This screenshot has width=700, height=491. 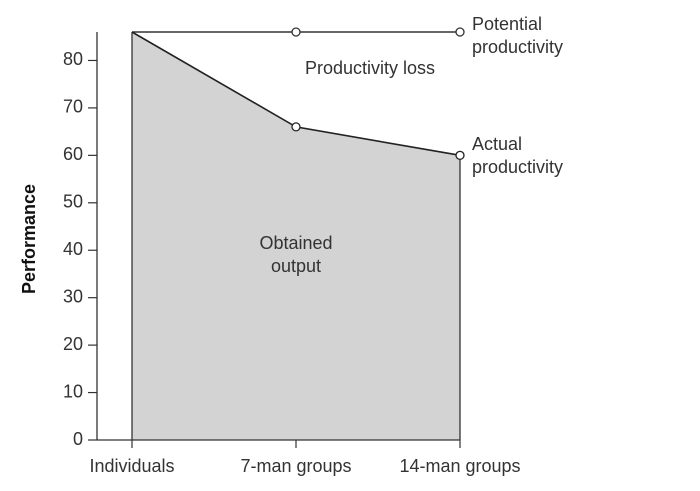 I want to click on y-tick-label: 20, so click(x=73, y=344).